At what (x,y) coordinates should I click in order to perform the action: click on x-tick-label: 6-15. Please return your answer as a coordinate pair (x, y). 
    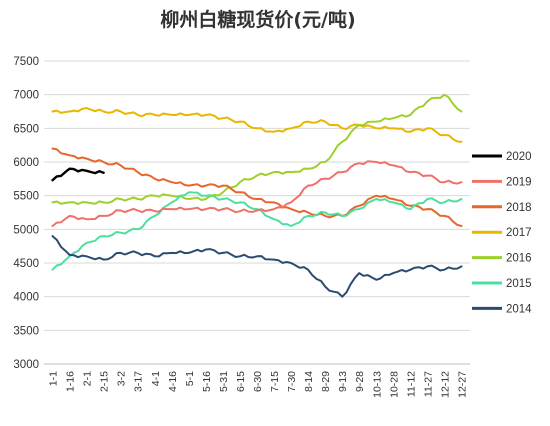
    Looking at the image, I should click on (241, 381).